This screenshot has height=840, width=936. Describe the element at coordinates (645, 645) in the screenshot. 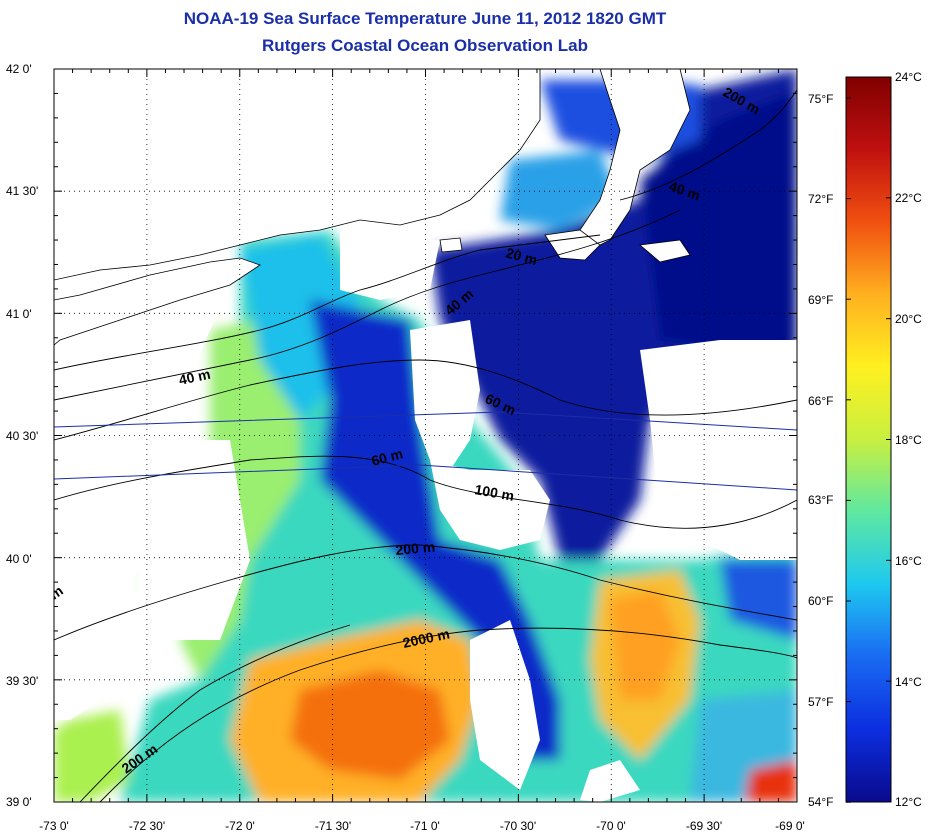

I see `sst-warm-east-core` at that location.